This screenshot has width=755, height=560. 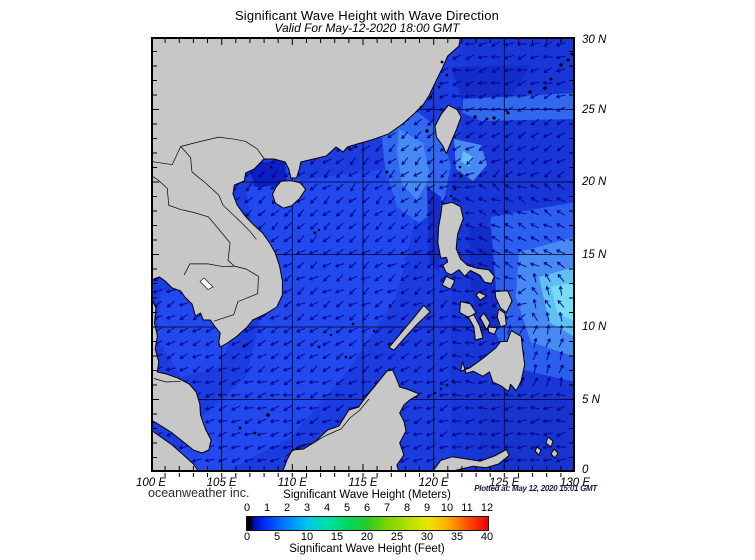 What do you see at coordinates (503, 301) in the screenshot?
I see `land-samar` at bounding box center [503, 301].